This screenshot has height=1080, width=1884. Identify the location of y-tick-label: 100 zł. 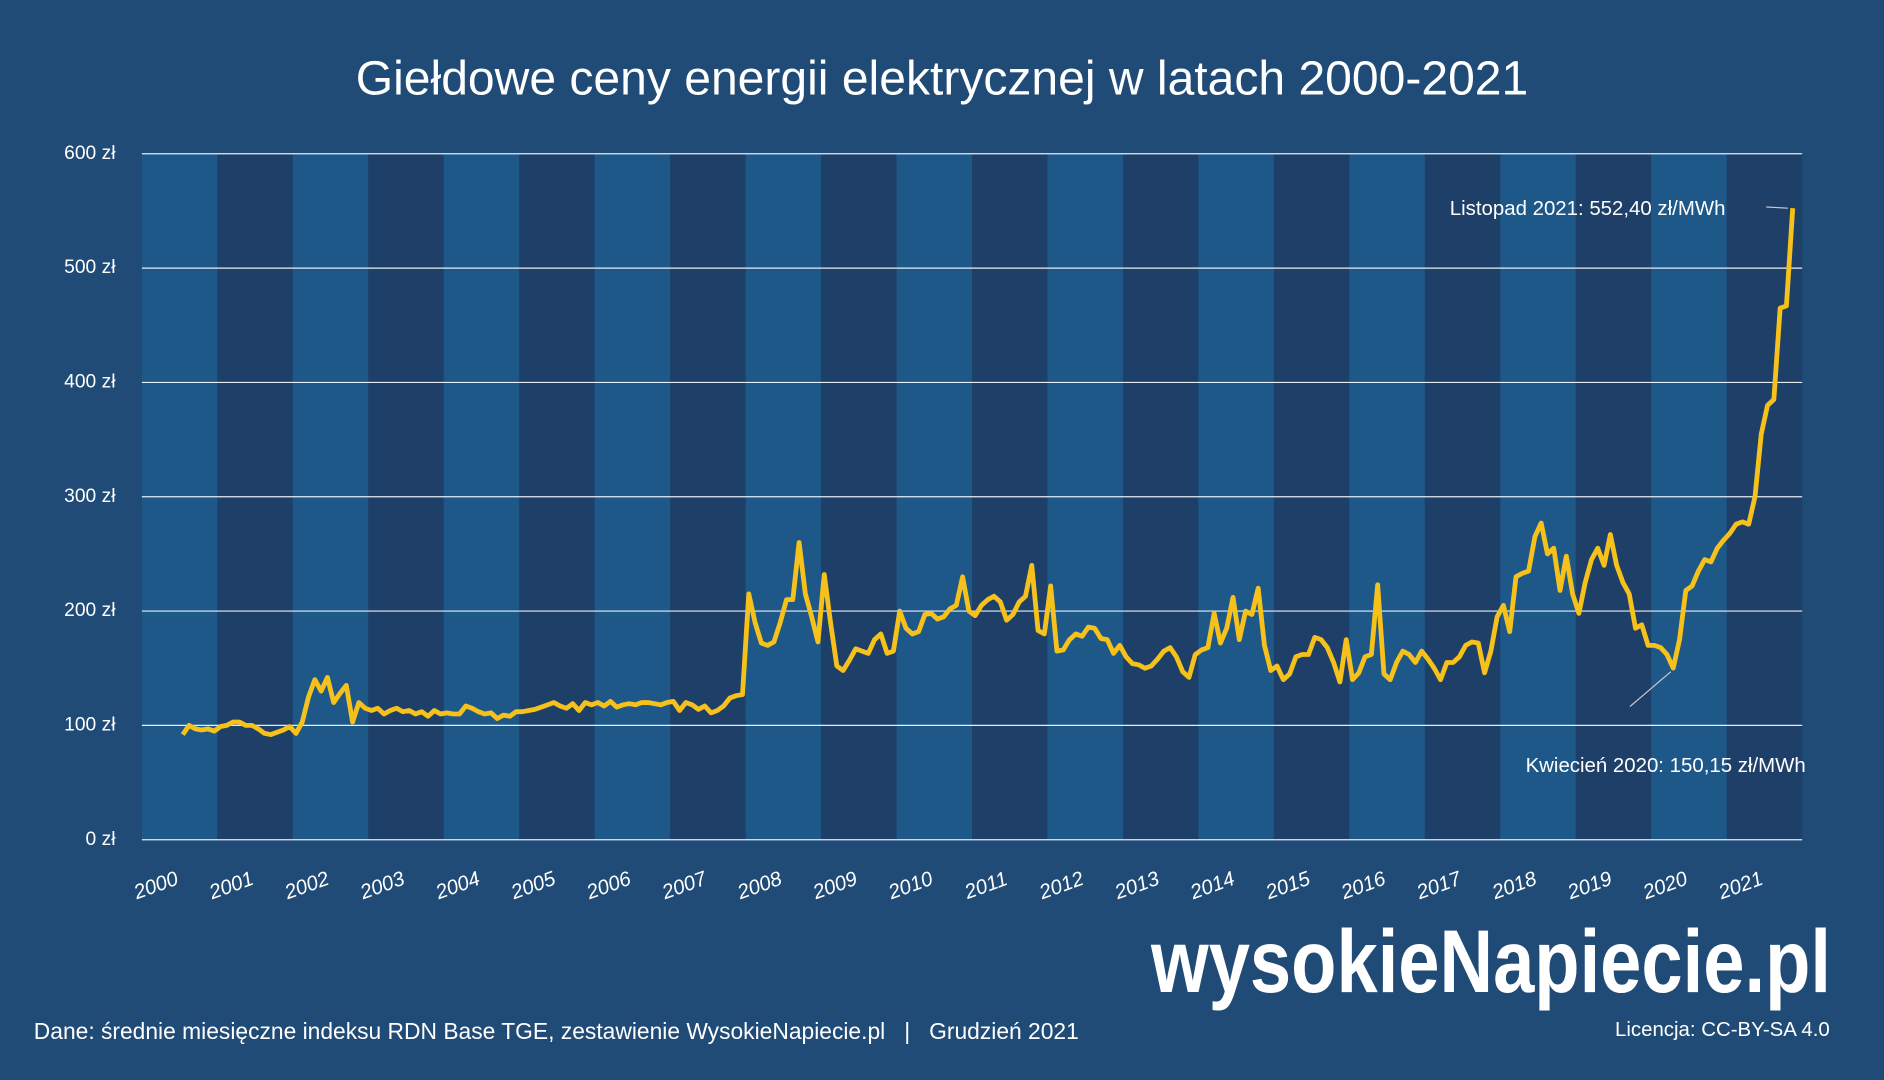
(90, 724).